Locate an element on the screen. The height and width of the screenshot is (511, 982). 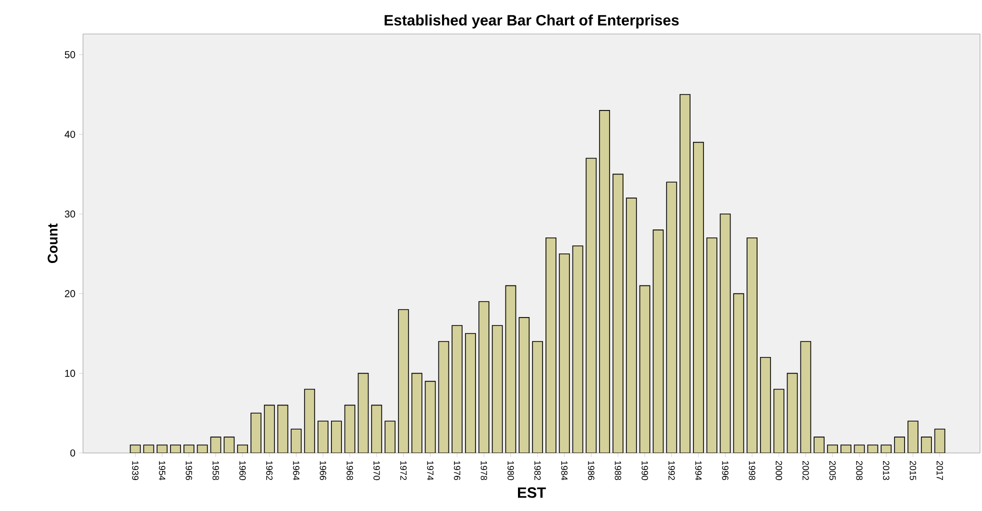
y-tick-label: 50 is located at coordinates (70, 54).